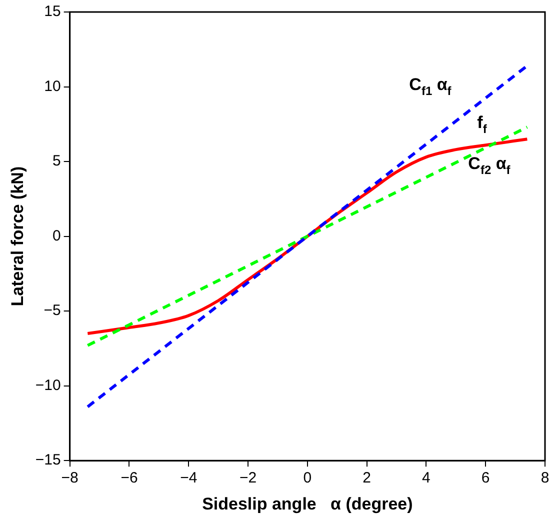 The width and height of the screenshot is (557, 521). Describe the element at coordinates (48, 460) in the screenshot. I see `y-tick-label: −15` at that location.